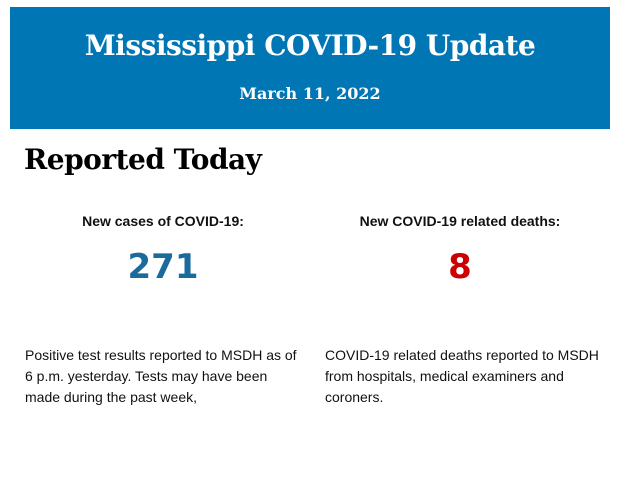 The width and height of the screenshot is (620, 483). I want to click on section-title: Reported Today, so click(143, 159).